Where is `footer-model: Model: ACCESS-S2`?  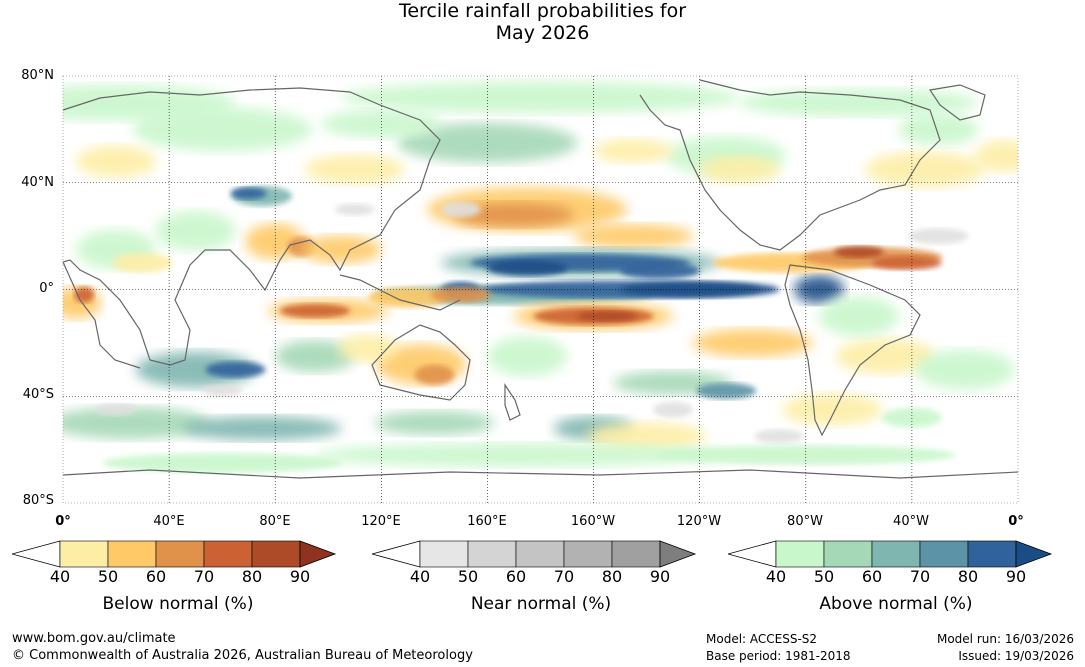
footer-model: Model: ACCESS-S2 is located at coordinates (762, 639).